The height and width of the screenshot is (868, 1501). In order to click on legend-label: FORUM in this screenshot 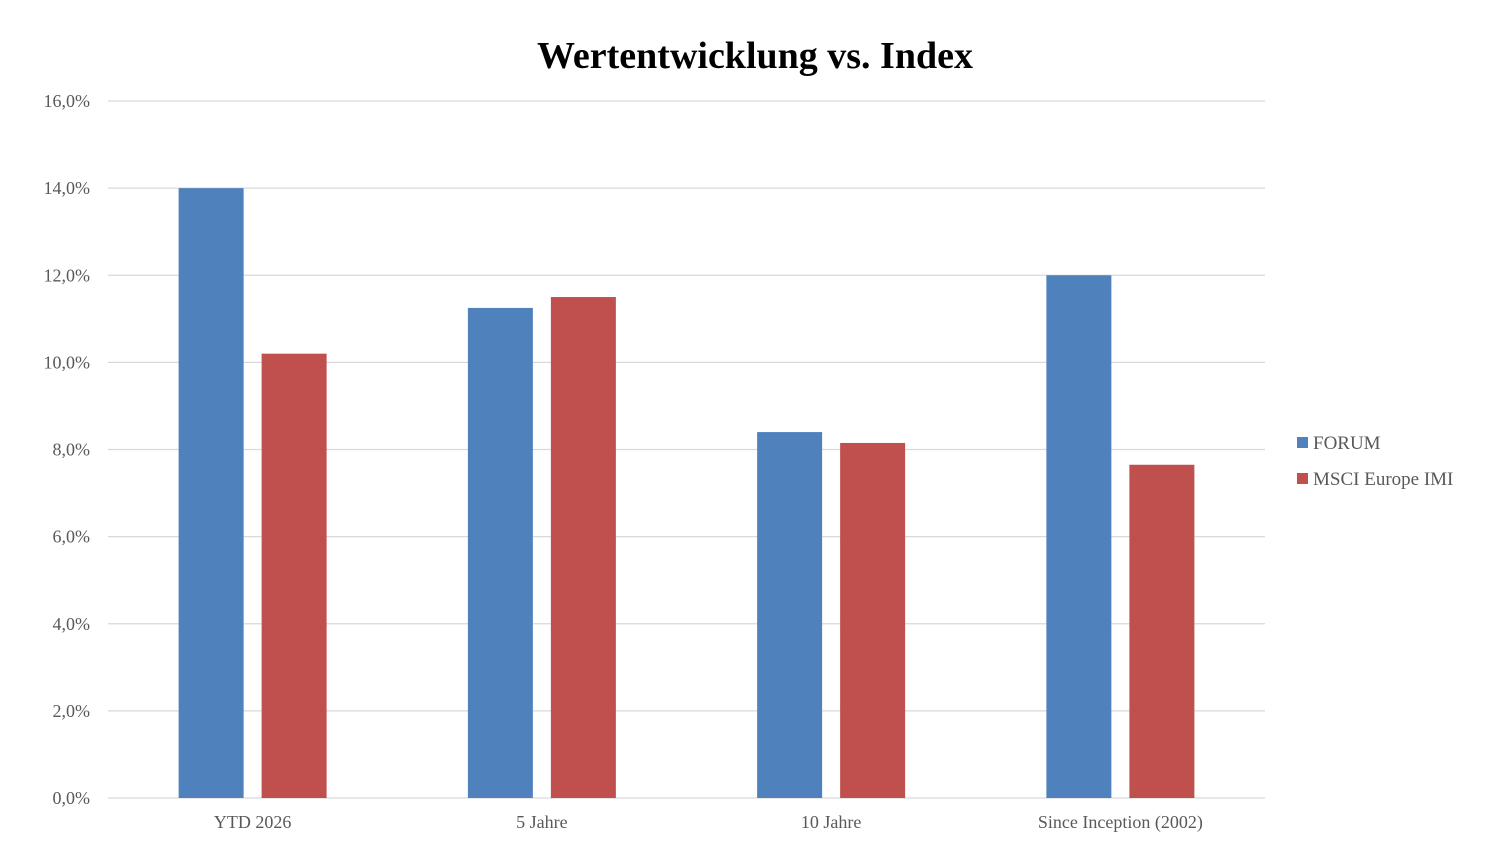, I will do `click(1347, 443)`.